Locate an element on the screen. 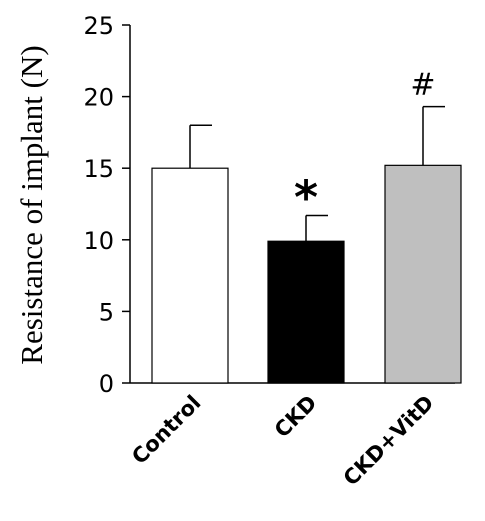 Image resolution: width=485 pixels, height=521 pixels. y-axis-title: Resistance of implant (N) is located at coordinates (31, 204).